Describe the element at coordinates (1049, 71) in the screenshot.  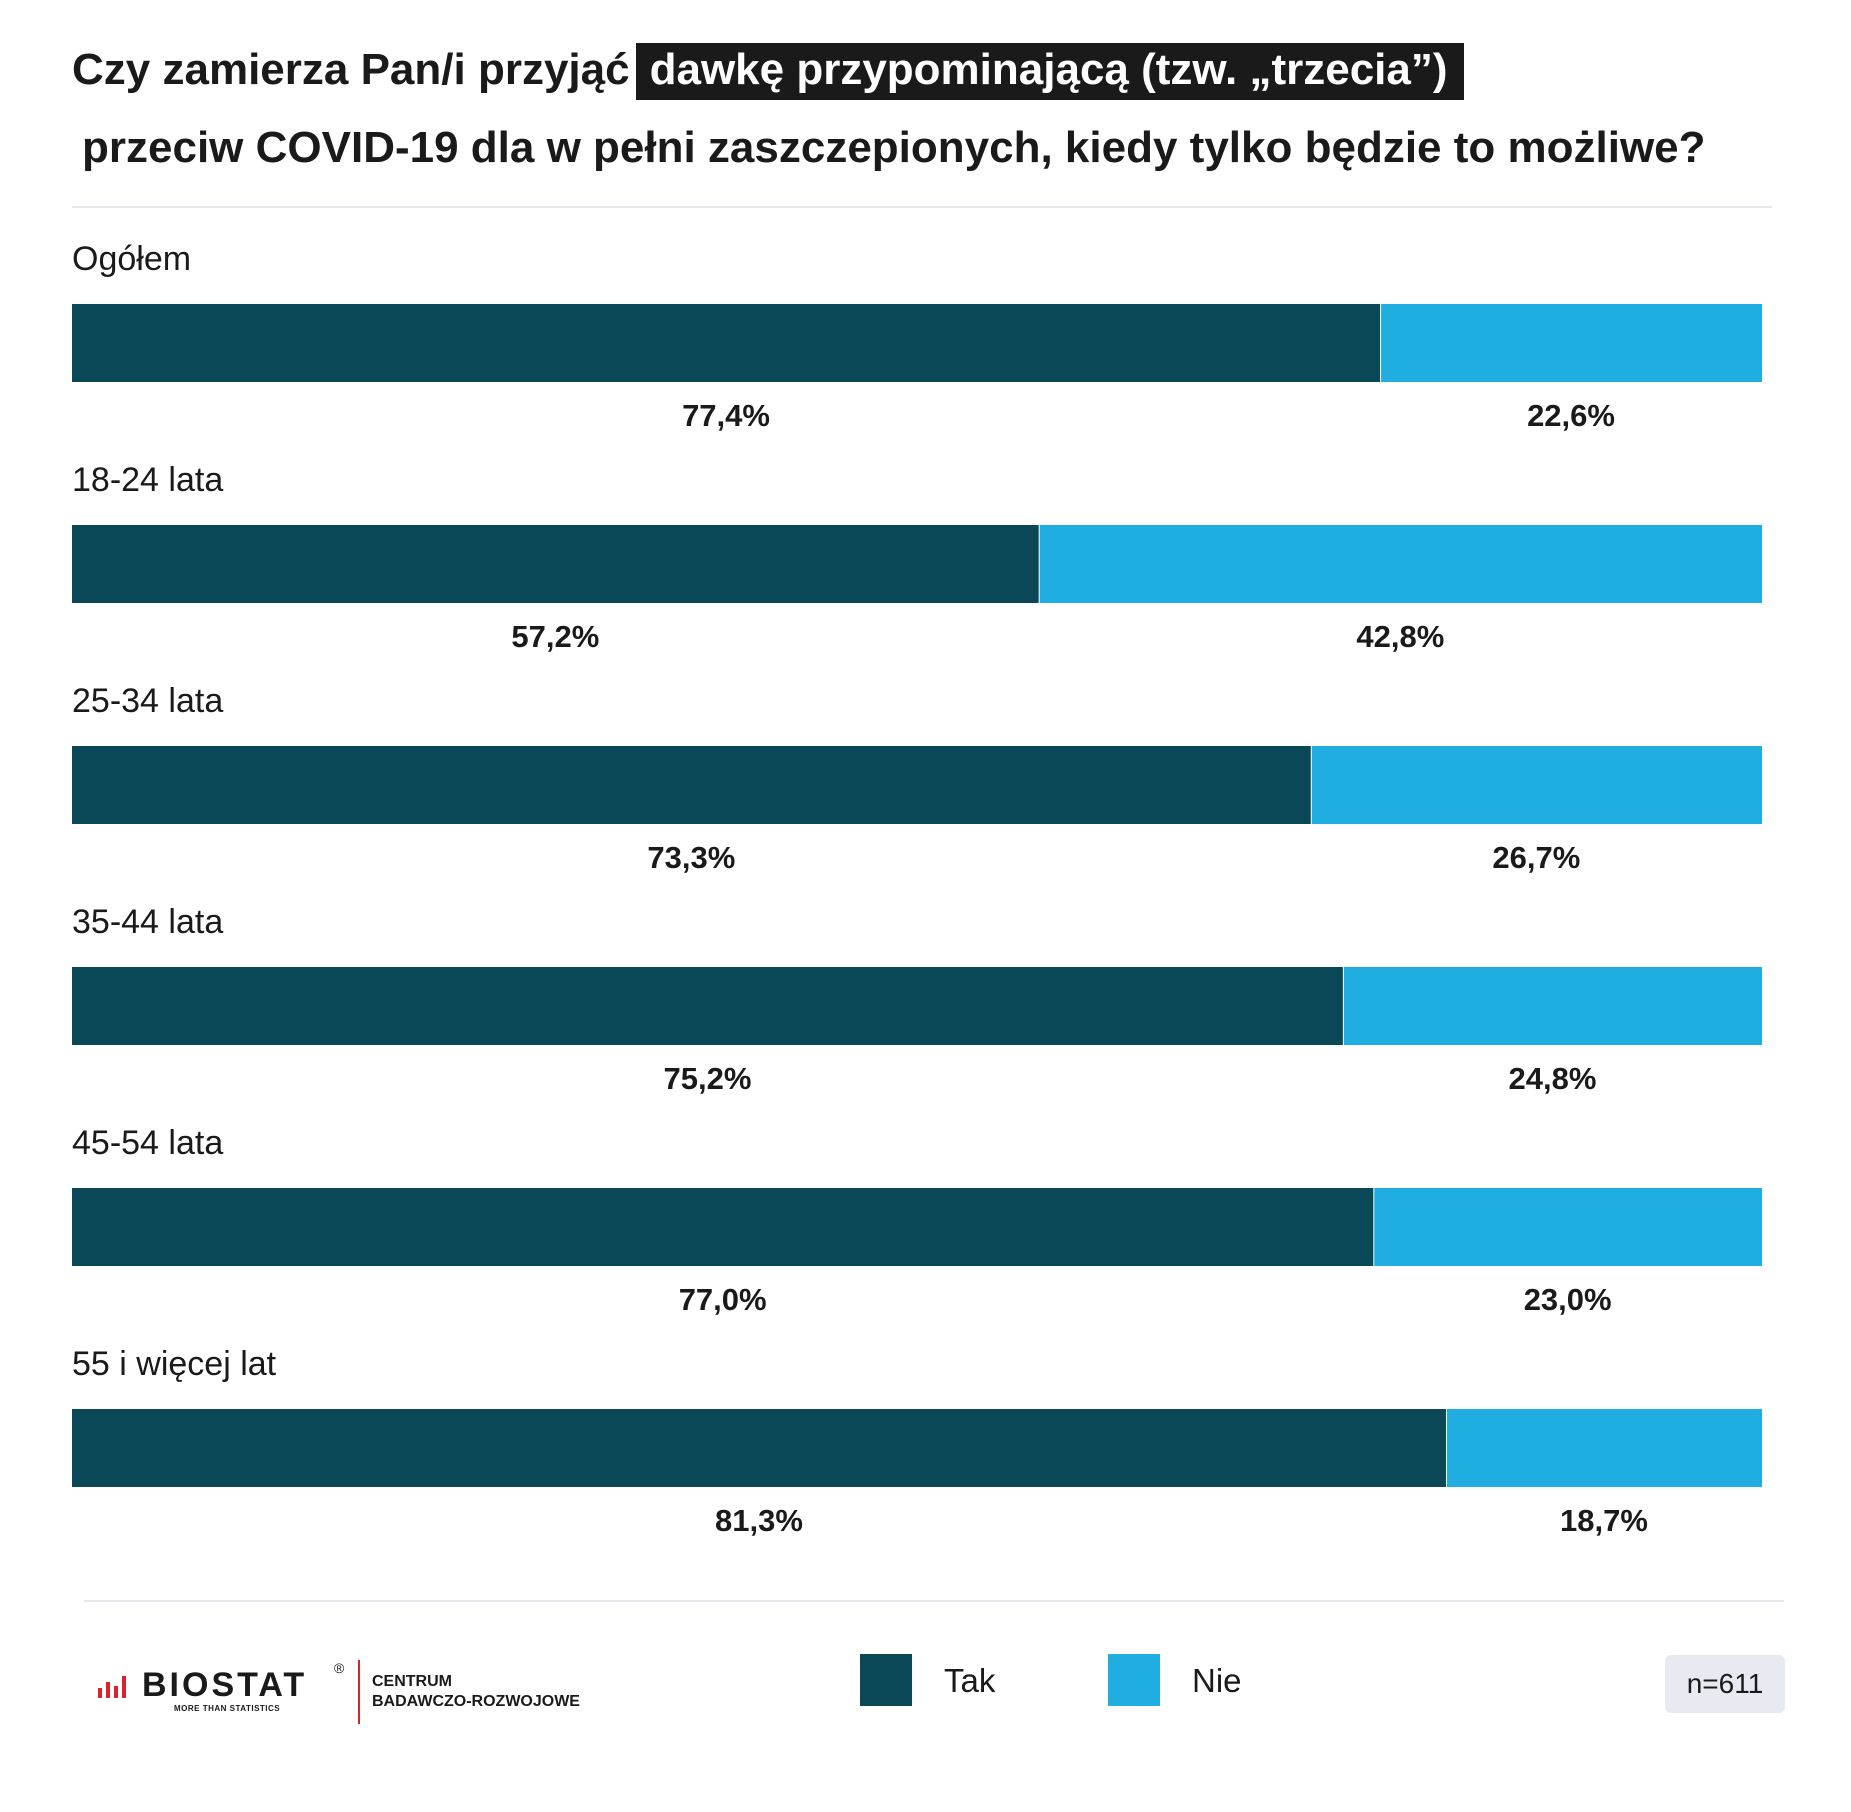
I see `title-highlight: dawkę przypominającą (tzw. „trzecia”)` at that location.